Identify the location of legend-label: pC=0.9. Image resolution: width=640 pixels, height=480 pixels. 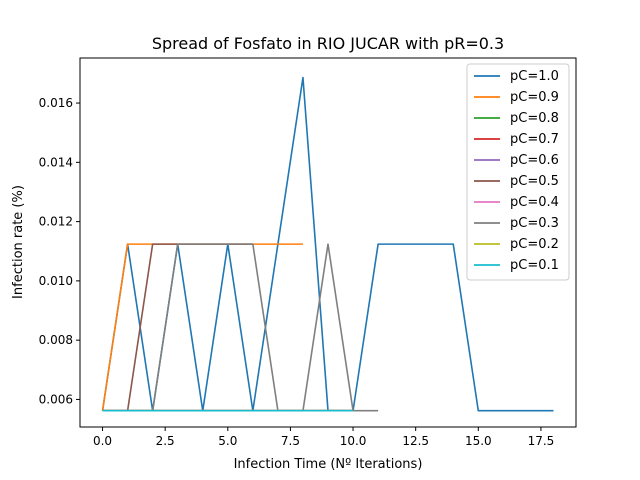
(534, 97).